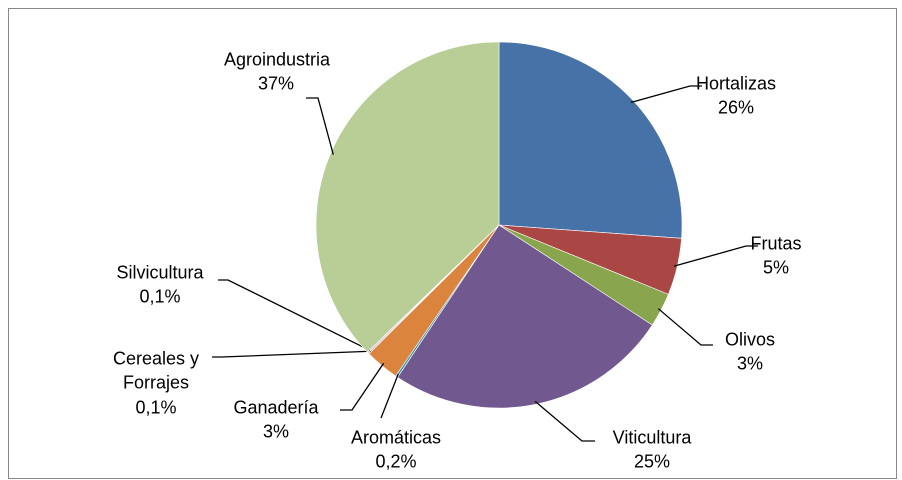 Image resolution: width=902 pixels, height=480 pixels. What do you see at coordinates (652, 462) in the screenshot?
I see `value-label: 25%` at bounding box center [652, 462].